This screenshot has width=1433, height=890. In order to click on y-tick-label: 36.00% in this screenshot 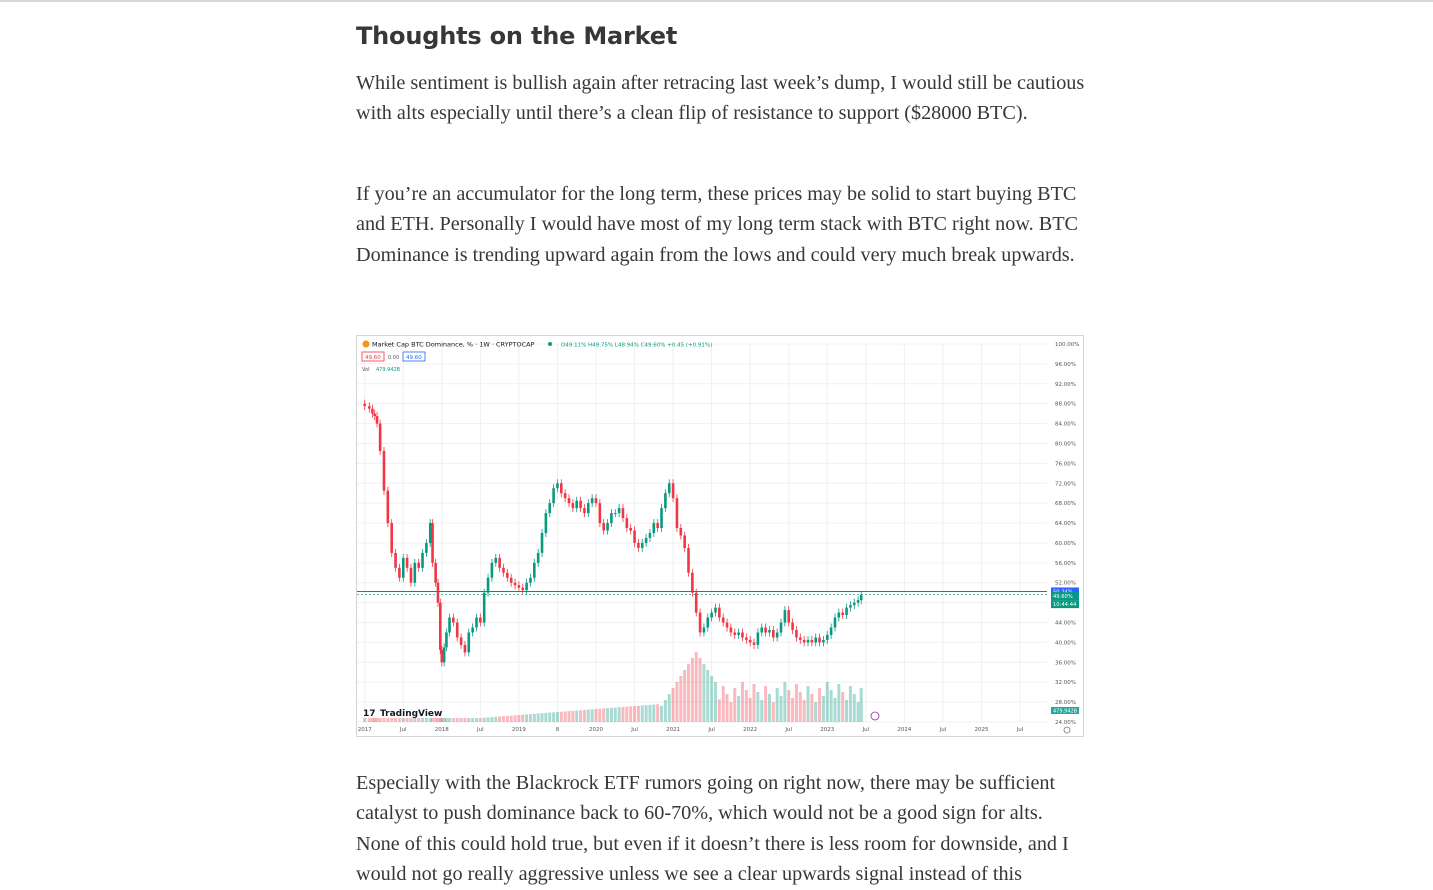, I will do `click(1065, 663)`.